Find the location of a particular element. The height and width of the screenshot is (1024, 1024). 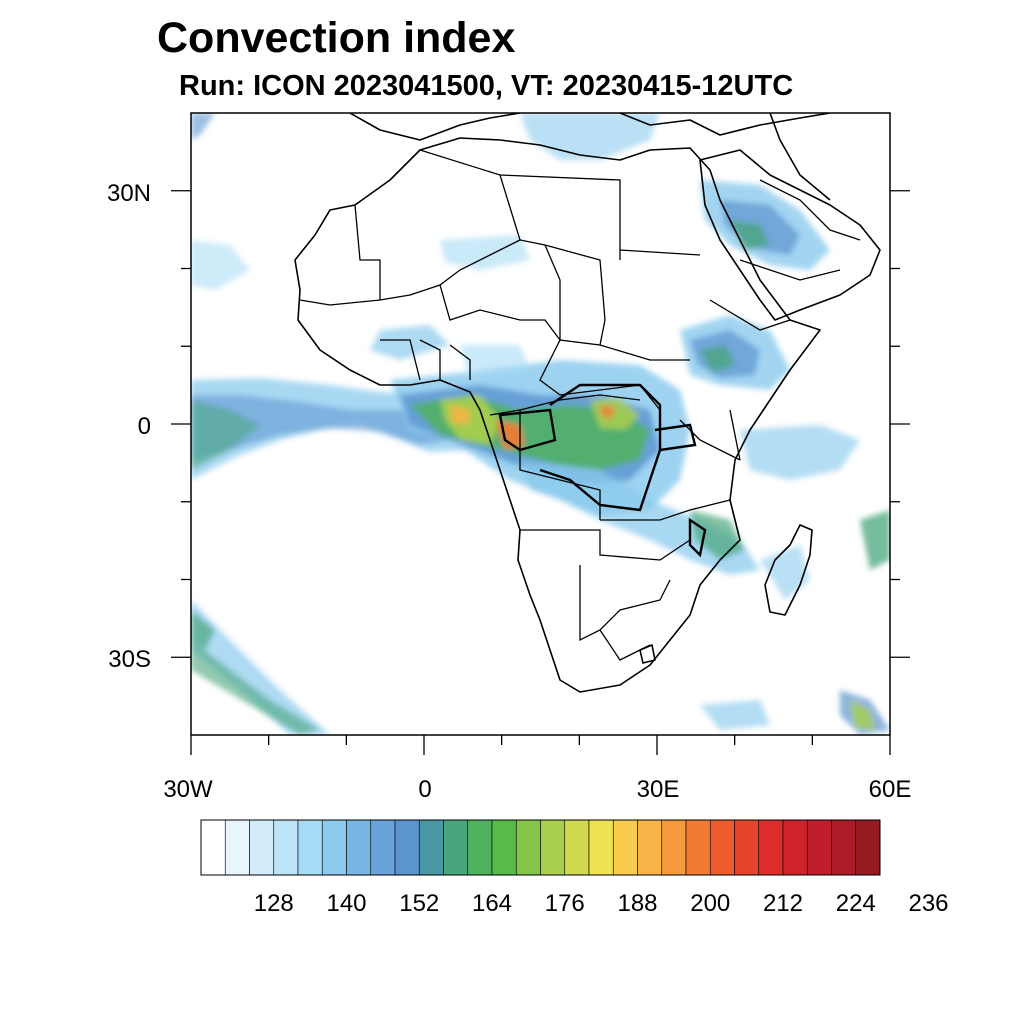

colorbar-frame is located at coordinates (540, 847).